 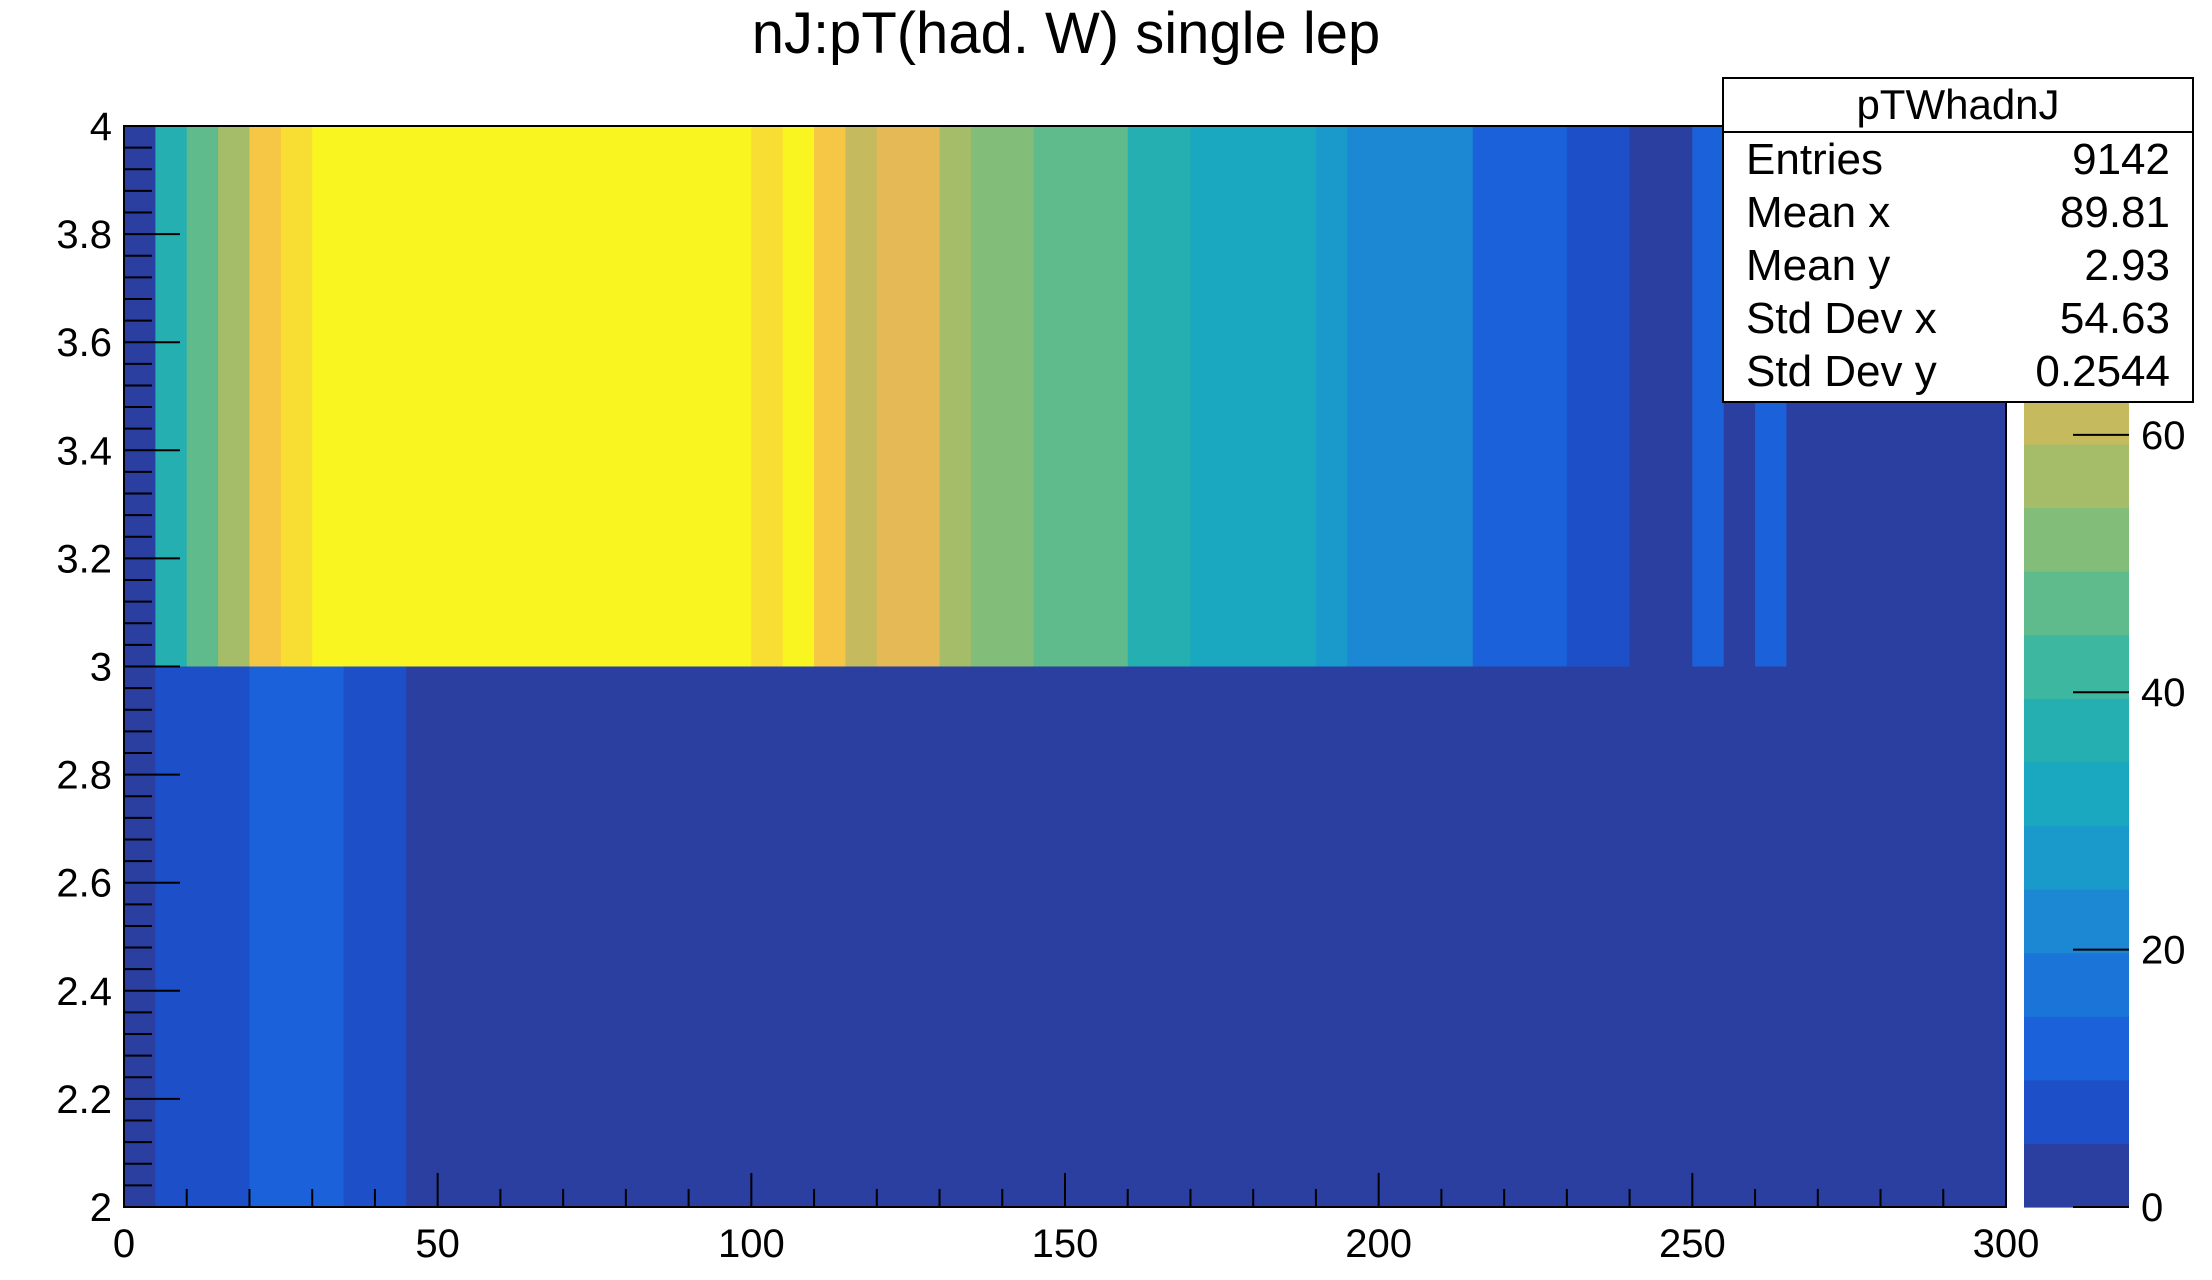 I want to click on y-tick-label: 3.2, so click(x=84, y=559).